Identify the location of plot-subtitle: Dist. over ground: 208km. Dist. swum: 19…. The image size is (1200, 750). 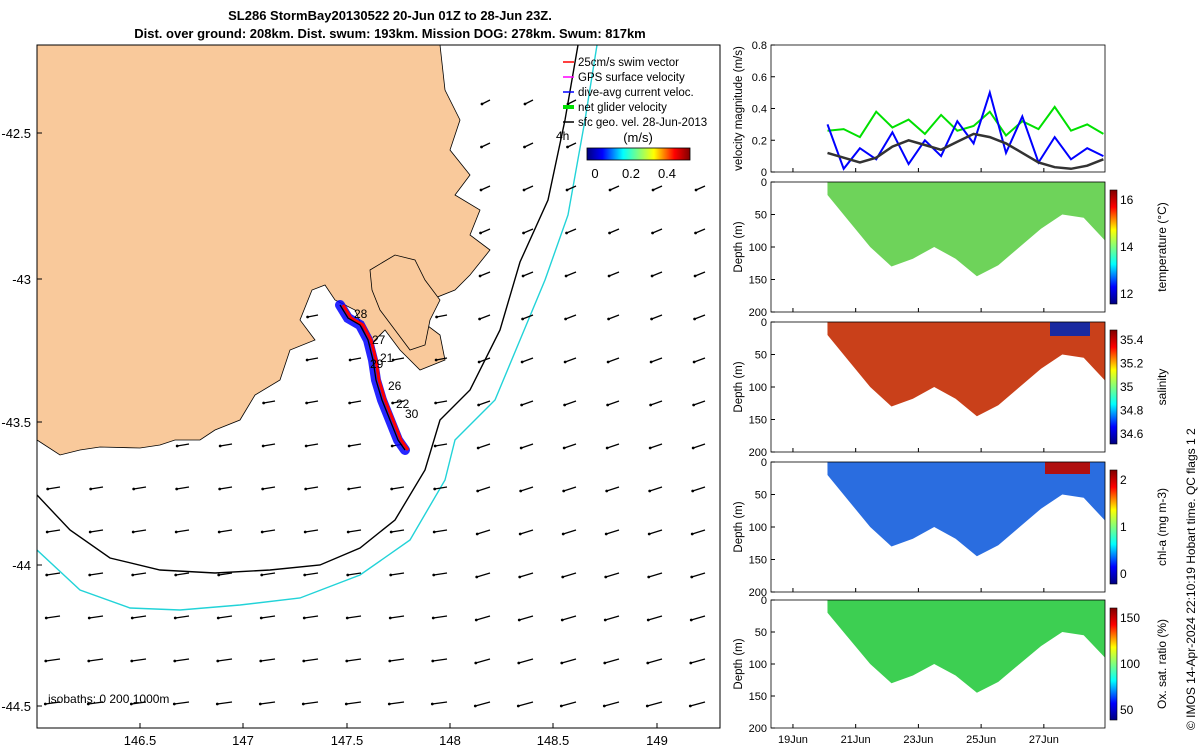
(390, 33).